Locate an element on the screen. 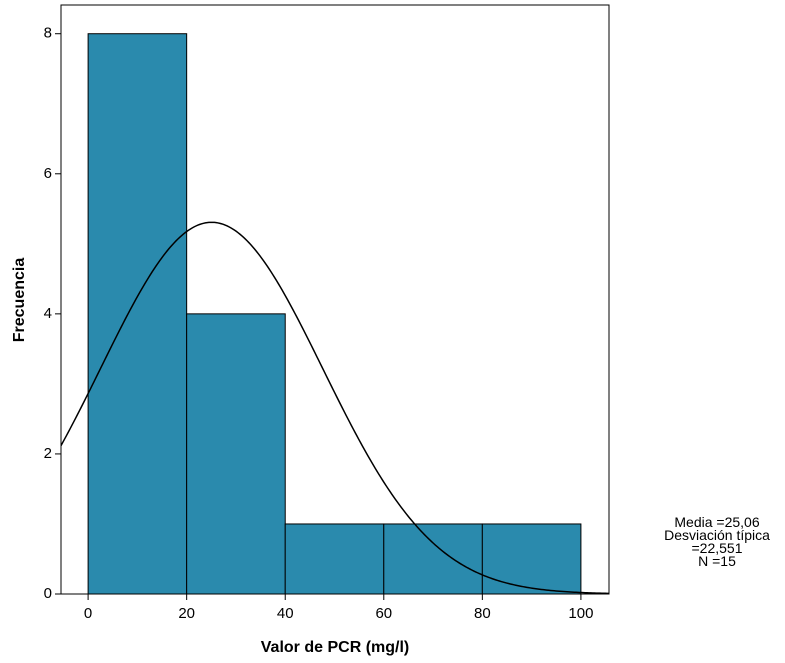  x-tick-label: 40 is located at coordinates (285, 613).